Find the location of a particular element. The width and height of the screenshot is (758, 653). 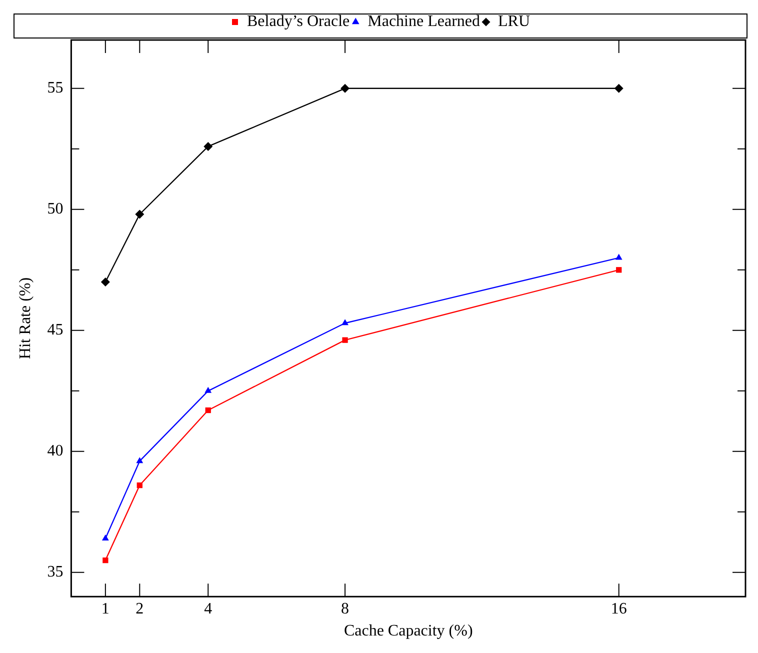

legend-label: Machine Learned is located at coordinates (424, 21).